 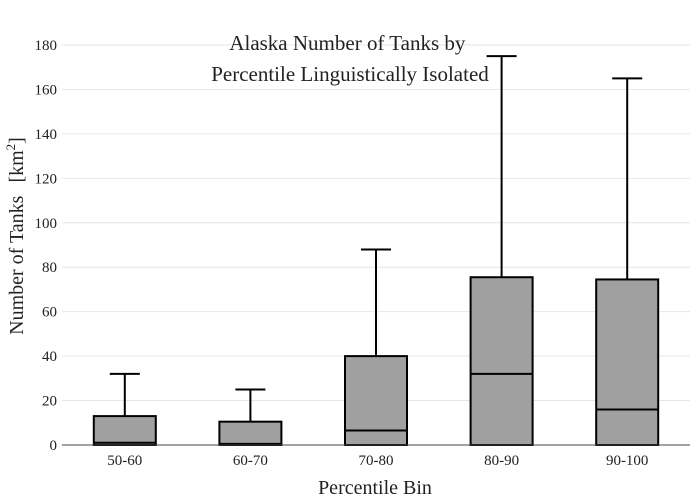 What do you see at coordinates (501, 461) in the screenshot?
I see `x-tick-label: 80-90` at bounding box center [501, 461].